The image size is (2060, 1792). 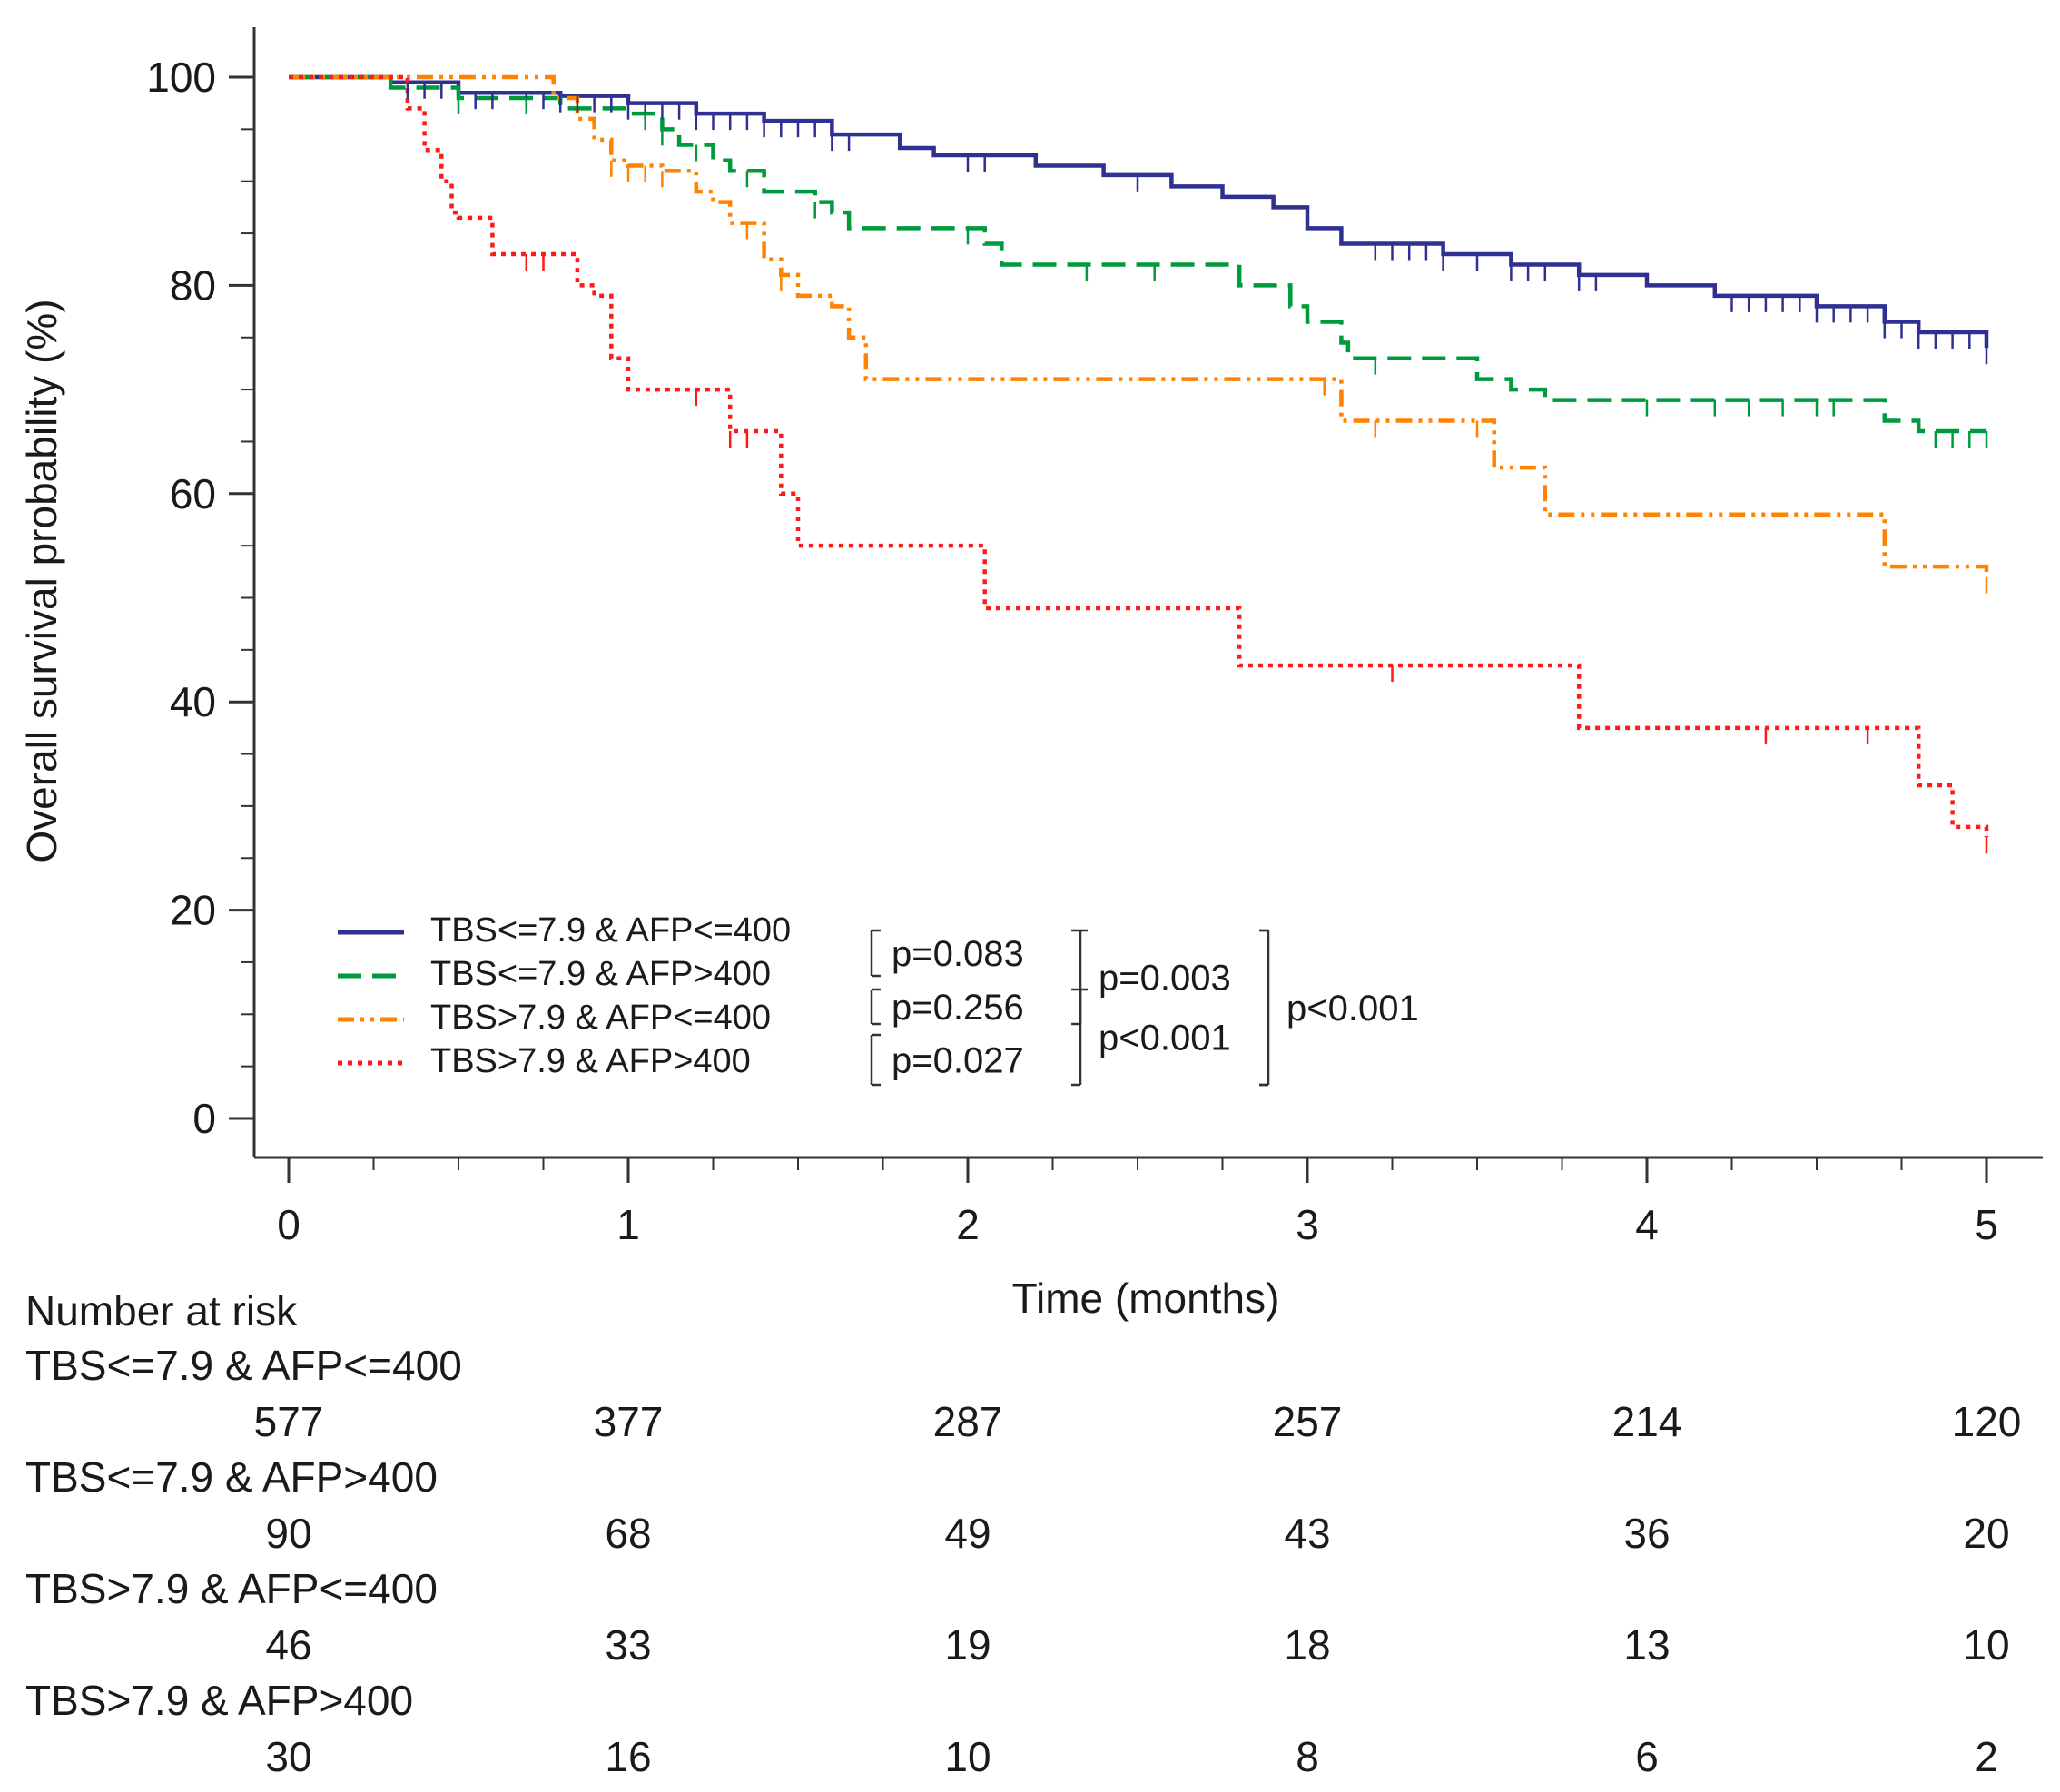 What do you see at coordinates (161, 1310) in the screenshot?
I see `risk-table-title: Number at risk` at bounding box center [161, 1310].